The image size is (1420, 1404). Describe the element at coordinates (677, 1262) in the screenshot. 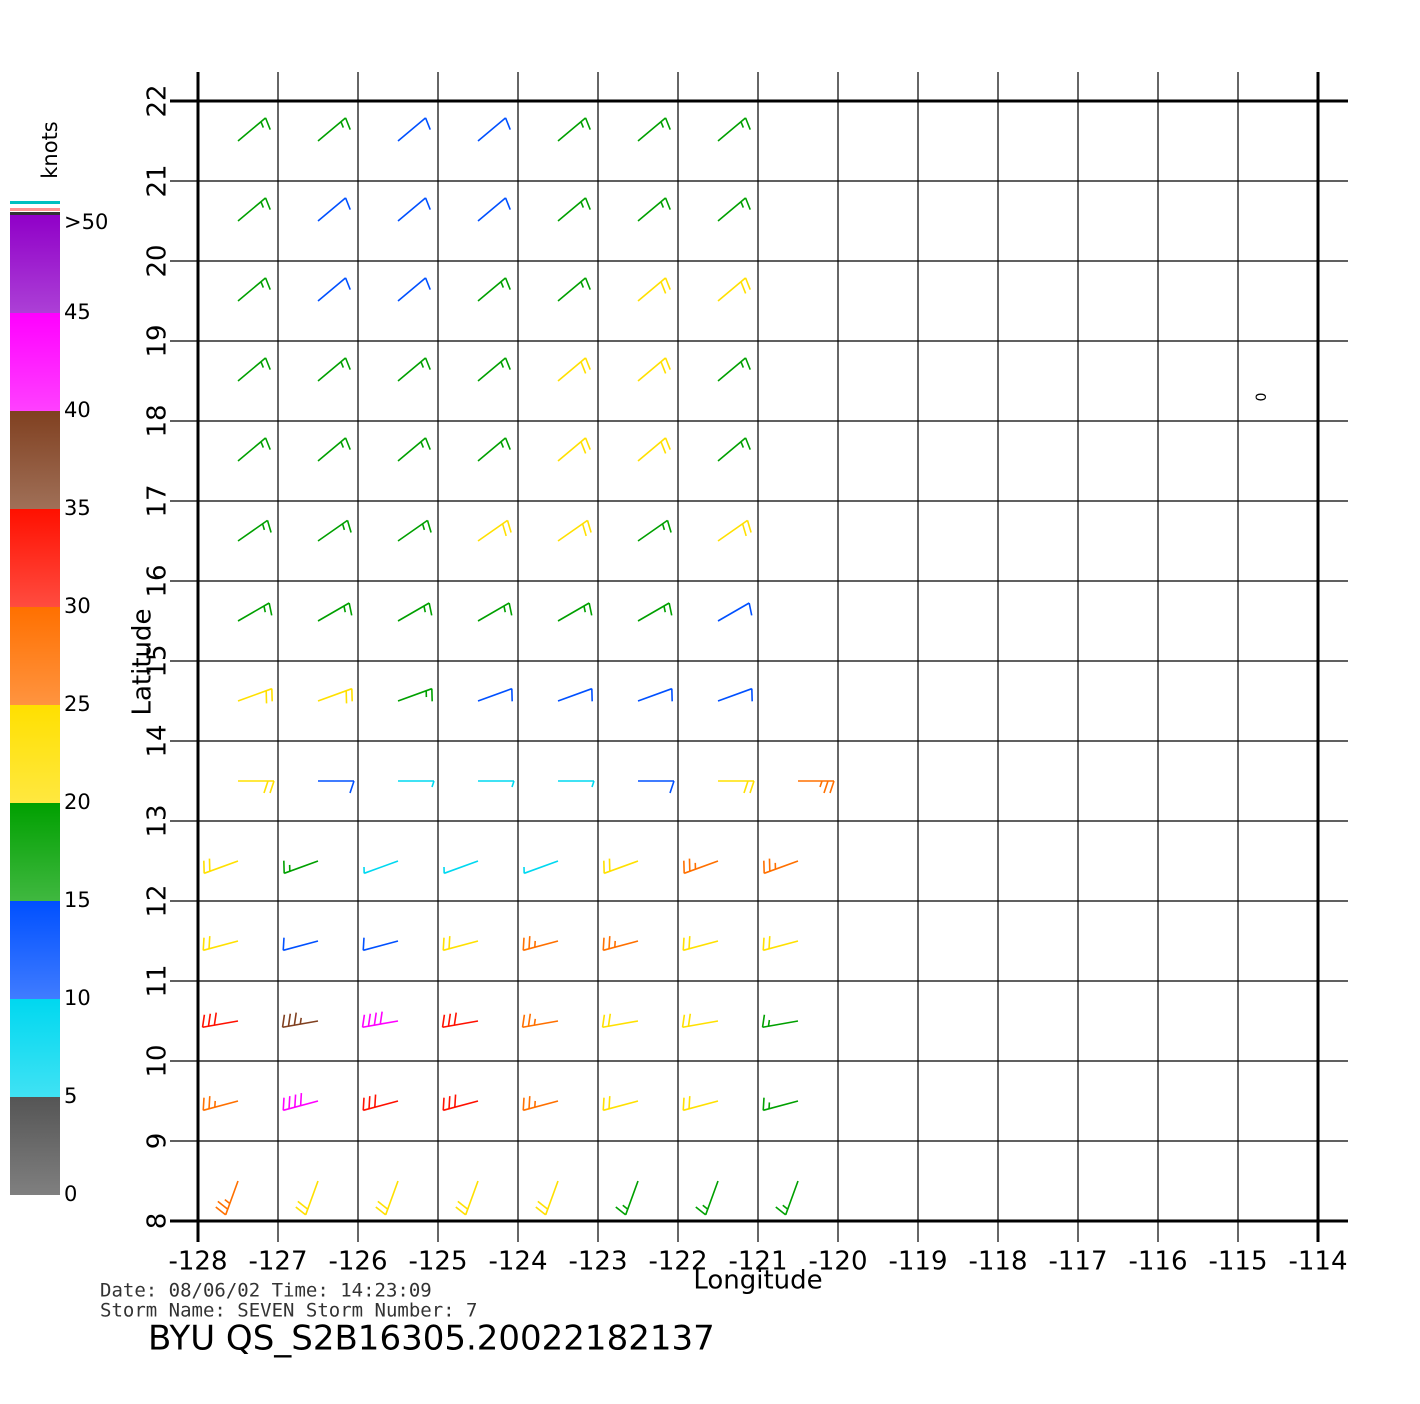

I see `x-tick-label: -122` at that location.